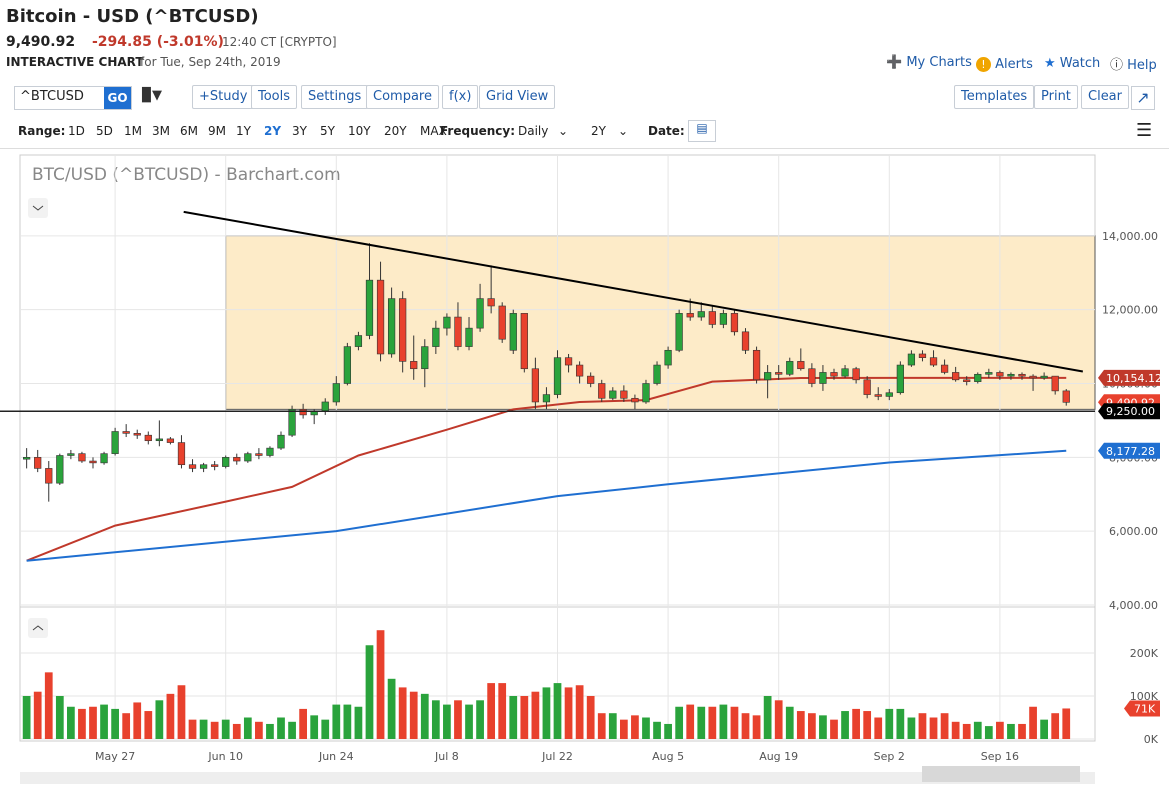 The image size is (1169, 794). Describe the element at coordinates (223, 97) in the screenshot. I see `toolbar-button: +Study` at that location.